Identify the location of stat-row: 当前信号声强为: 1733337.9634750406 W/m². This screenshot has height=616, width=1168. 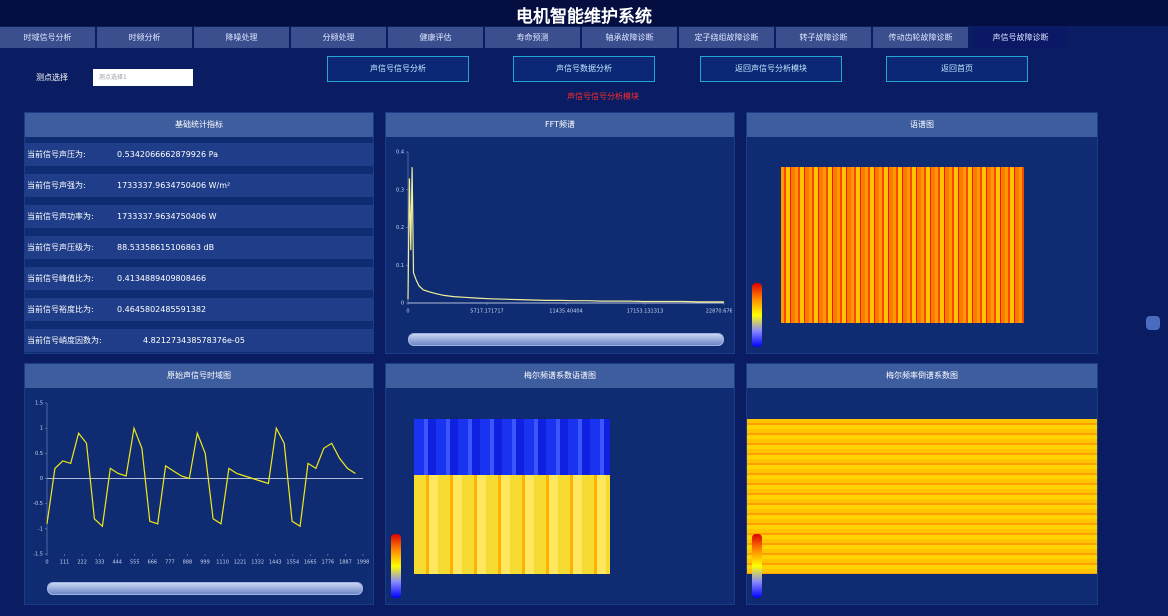
(199, 185).